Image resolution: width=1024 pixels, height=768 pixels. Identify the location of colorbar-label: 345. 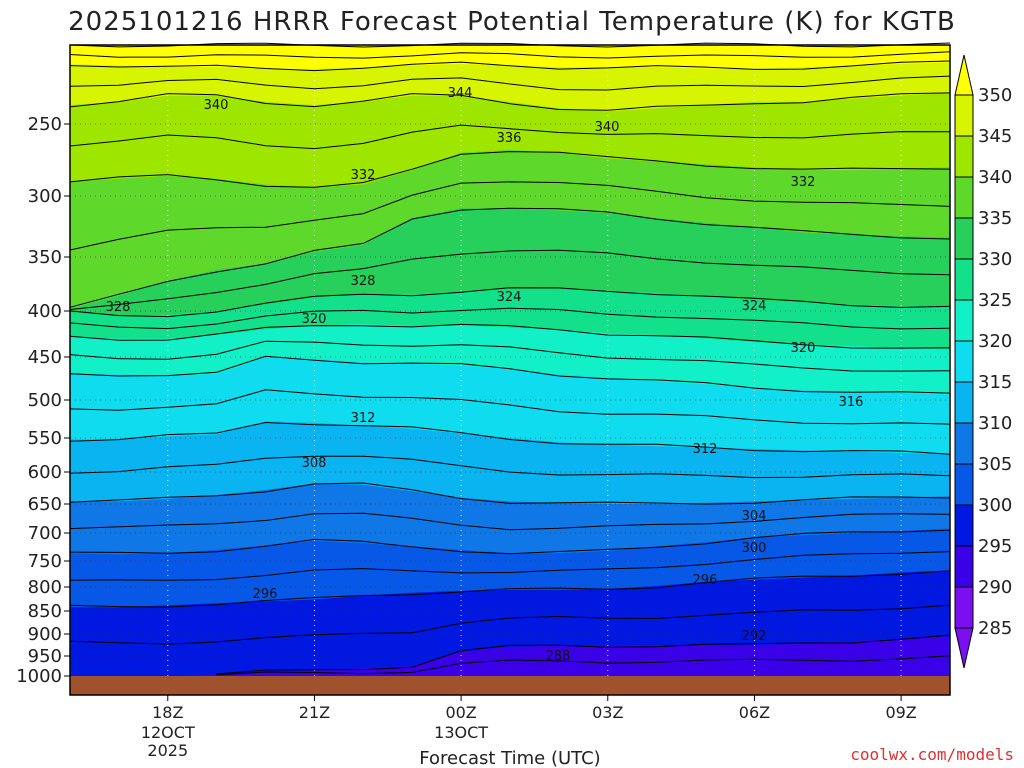
(995, 136).